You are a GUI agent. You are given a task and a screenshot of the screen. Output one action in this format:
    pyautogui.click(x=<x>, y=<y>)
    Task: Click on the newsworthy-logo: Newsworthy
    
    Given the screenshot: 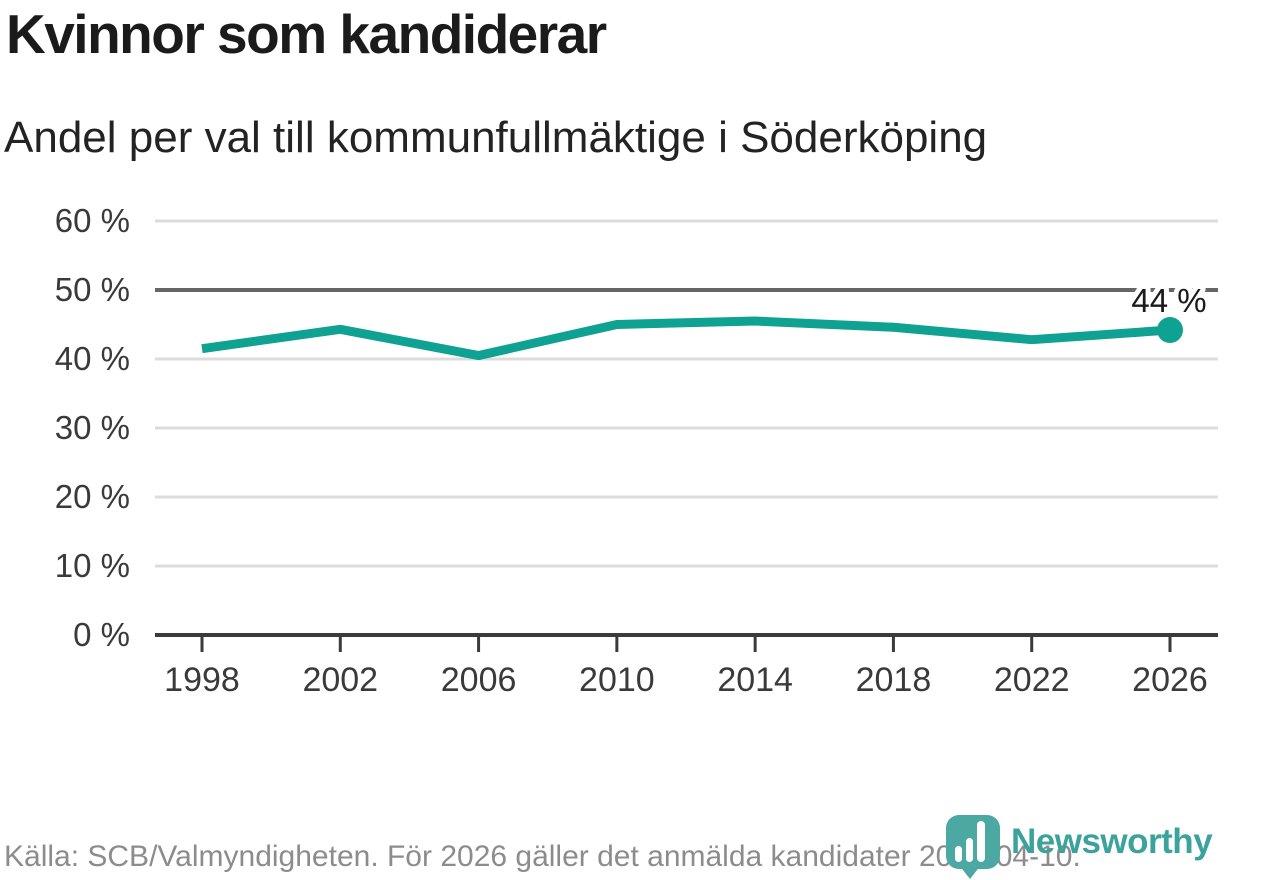 What is the action you would take?
    pyautogui.click(x=1077, y=843)
    